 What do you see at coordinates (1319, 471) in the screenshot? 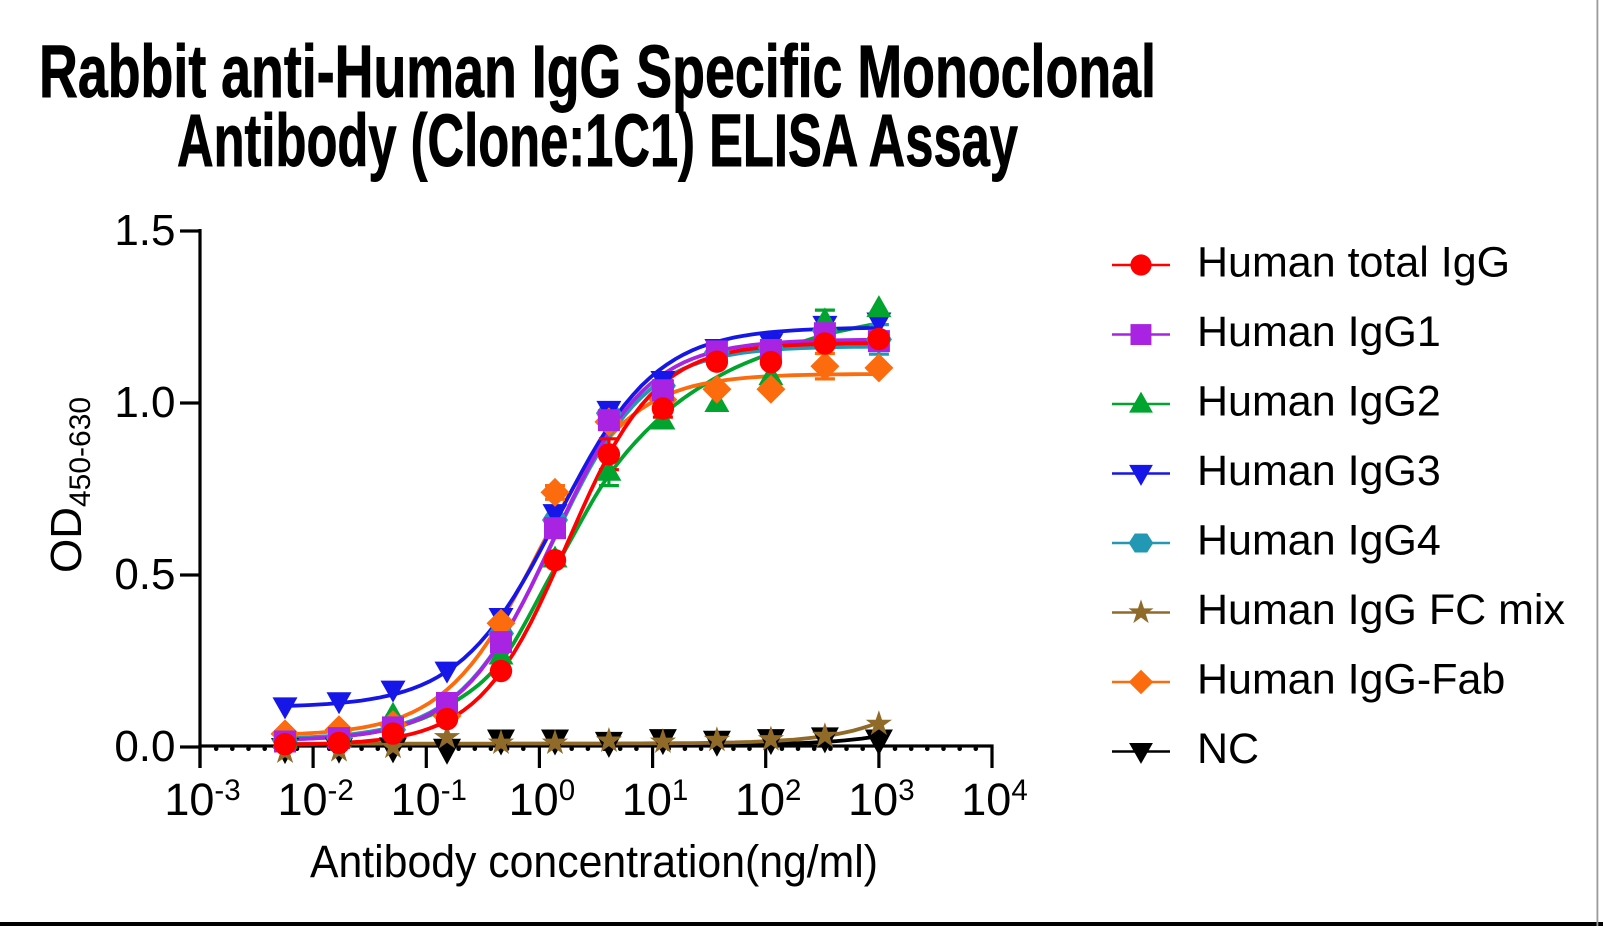
I see `svg-text: Human IgG3` at bounding box center [1319, 471].